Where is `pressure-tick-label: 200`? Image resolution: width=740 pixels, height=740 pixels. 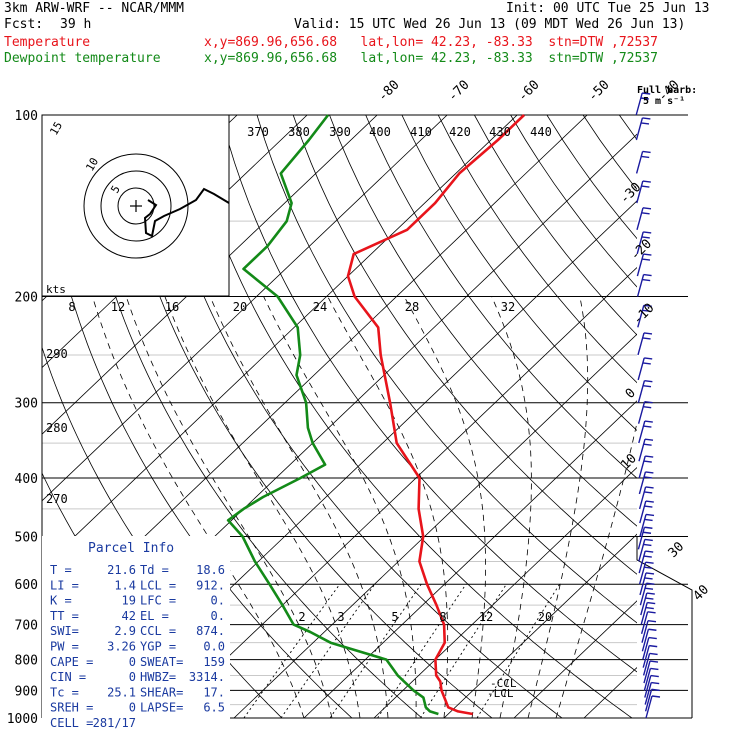 pressure-tick-label: 200 is located at coordinates (26, 298).